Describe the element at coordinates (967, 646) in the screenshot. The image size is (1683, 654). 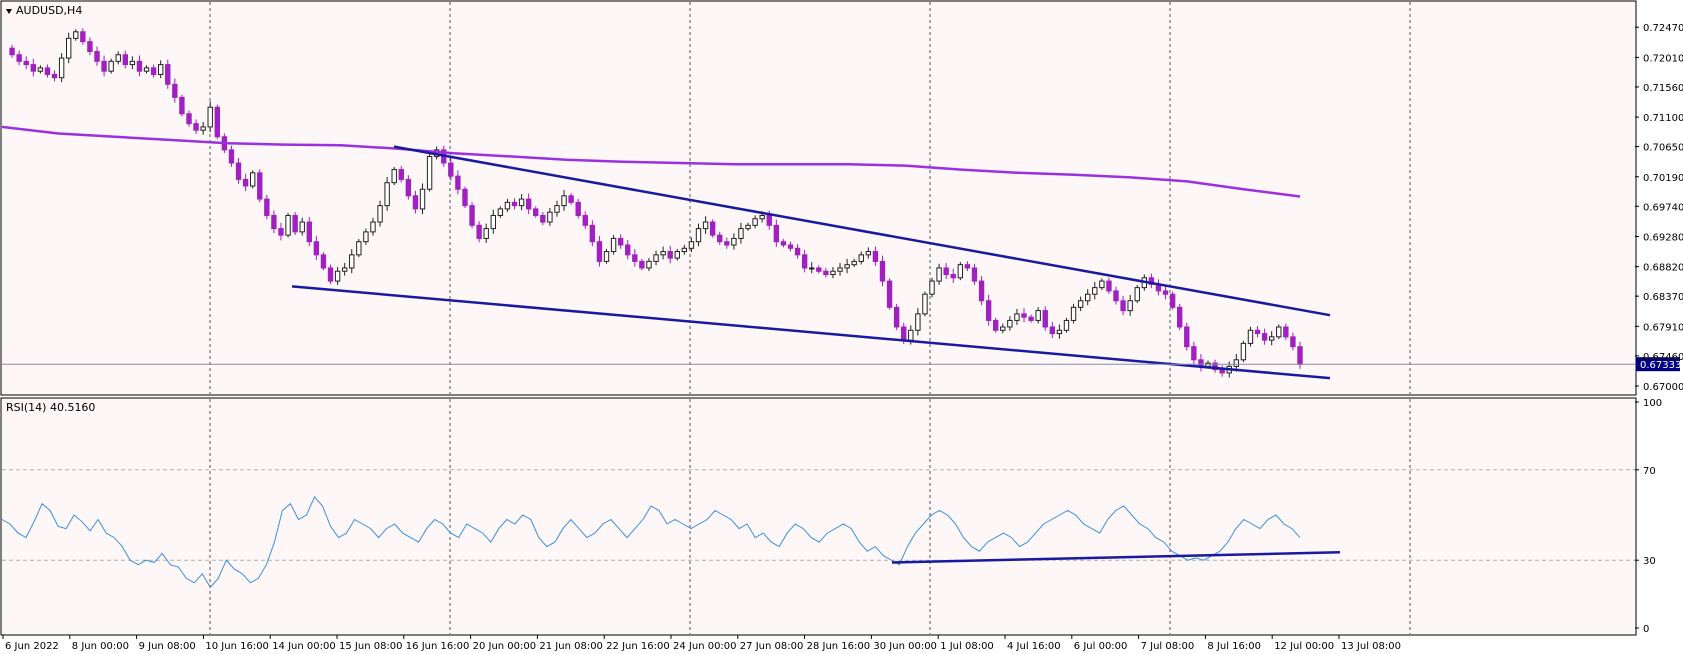
I see `time-tick-label: 1 Jul 08:00` at that location.